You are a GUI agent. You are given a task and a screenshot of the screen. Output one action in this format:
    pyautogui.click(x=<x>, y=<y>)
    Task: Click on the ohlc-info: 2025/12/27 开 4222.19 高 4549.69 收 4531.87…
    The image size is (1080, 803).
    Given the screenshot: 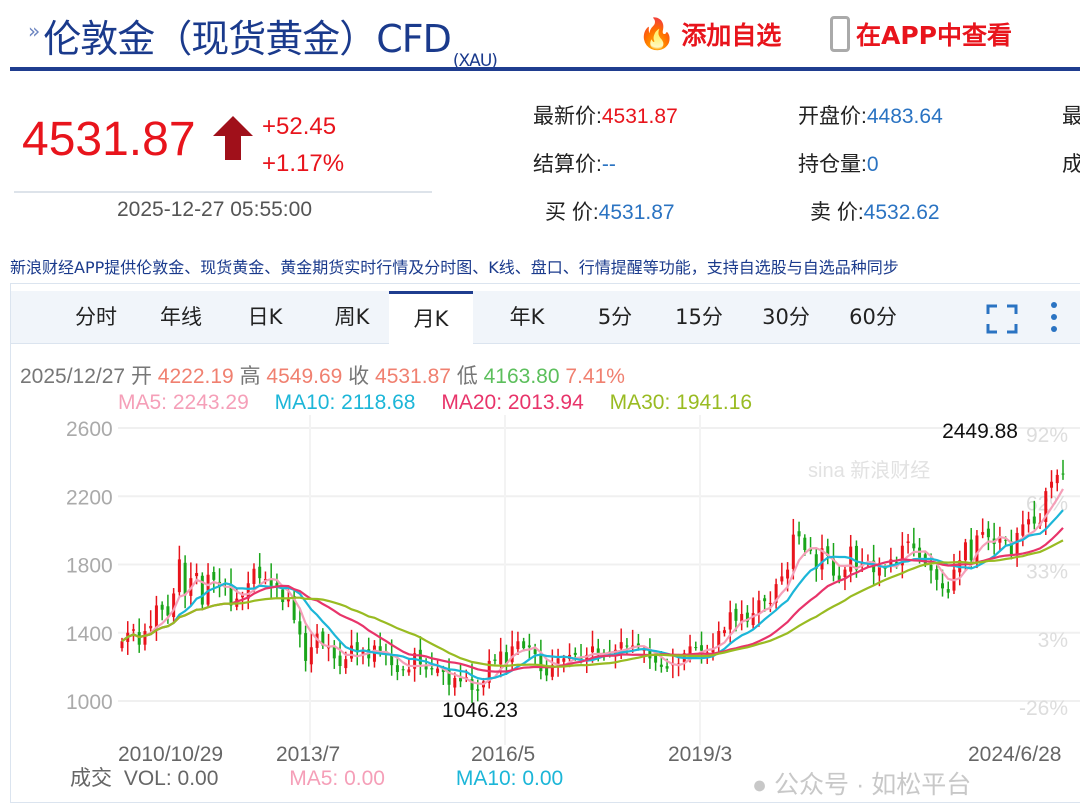 What is the action you would take?
    pyautogui.click(x=322, y=375)
    